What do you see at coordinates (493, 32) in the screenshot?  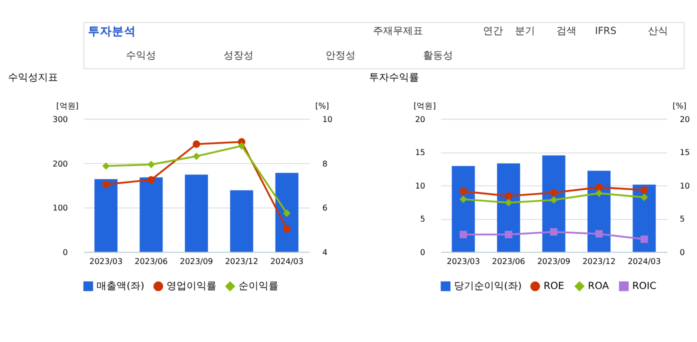 I see `text: 연간` at bounding box center [493, 32].